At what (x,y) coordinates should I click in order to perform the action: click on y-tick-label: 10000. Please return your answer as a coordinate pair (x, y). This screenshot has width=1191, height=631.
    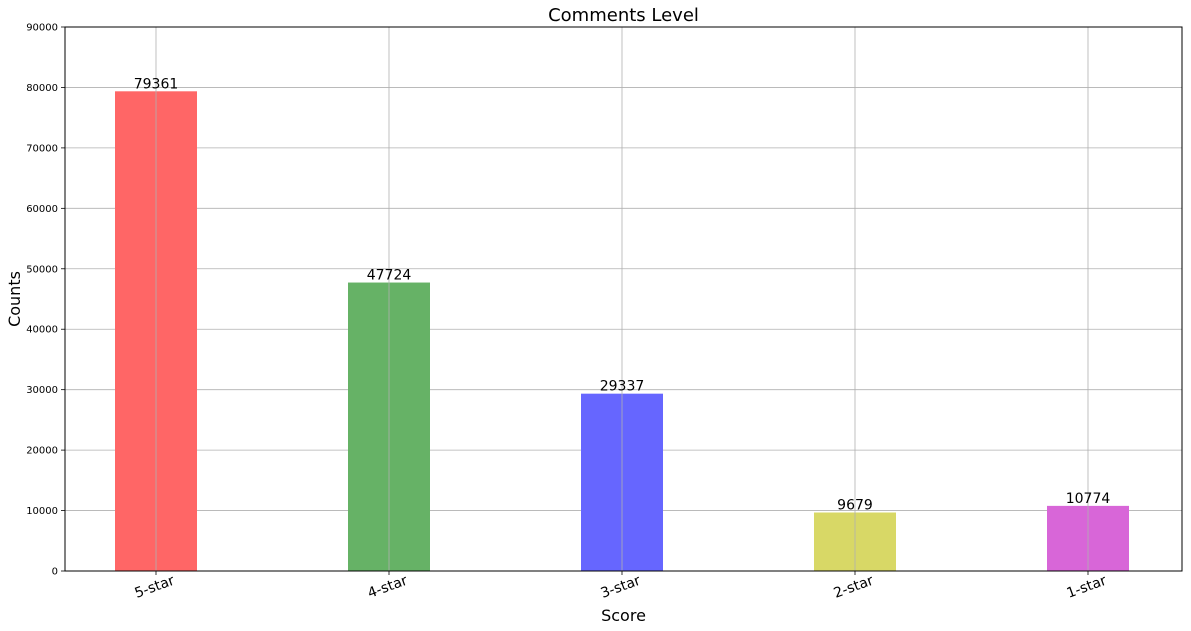
    Looking at the image, I should click on (42, 511).